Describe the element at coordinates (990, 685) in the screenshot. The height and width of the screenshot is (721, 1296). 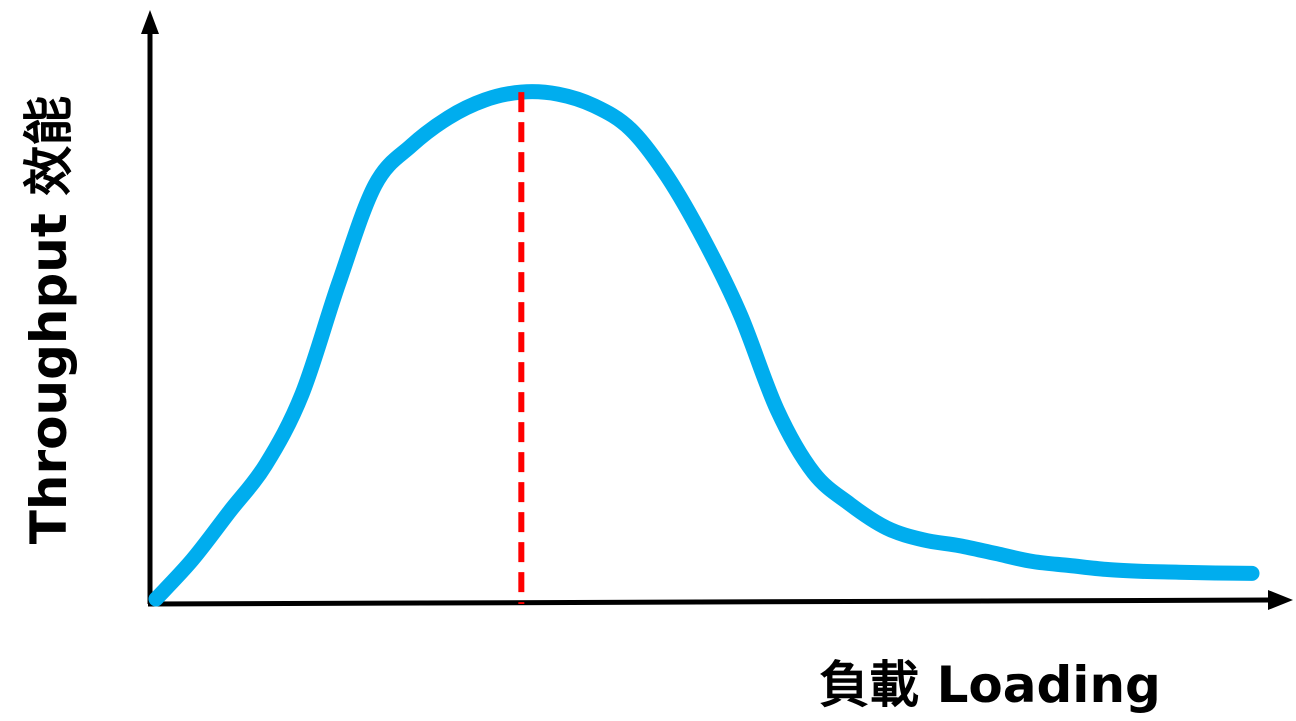
I see `x-axis-label: 負載 Loading` at that location.